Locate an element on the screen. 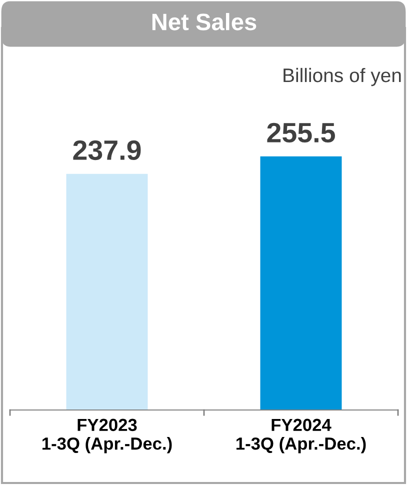 This screenshot has height=485, width=408. data-label: 237.9 is located at coordinates (107, 150).